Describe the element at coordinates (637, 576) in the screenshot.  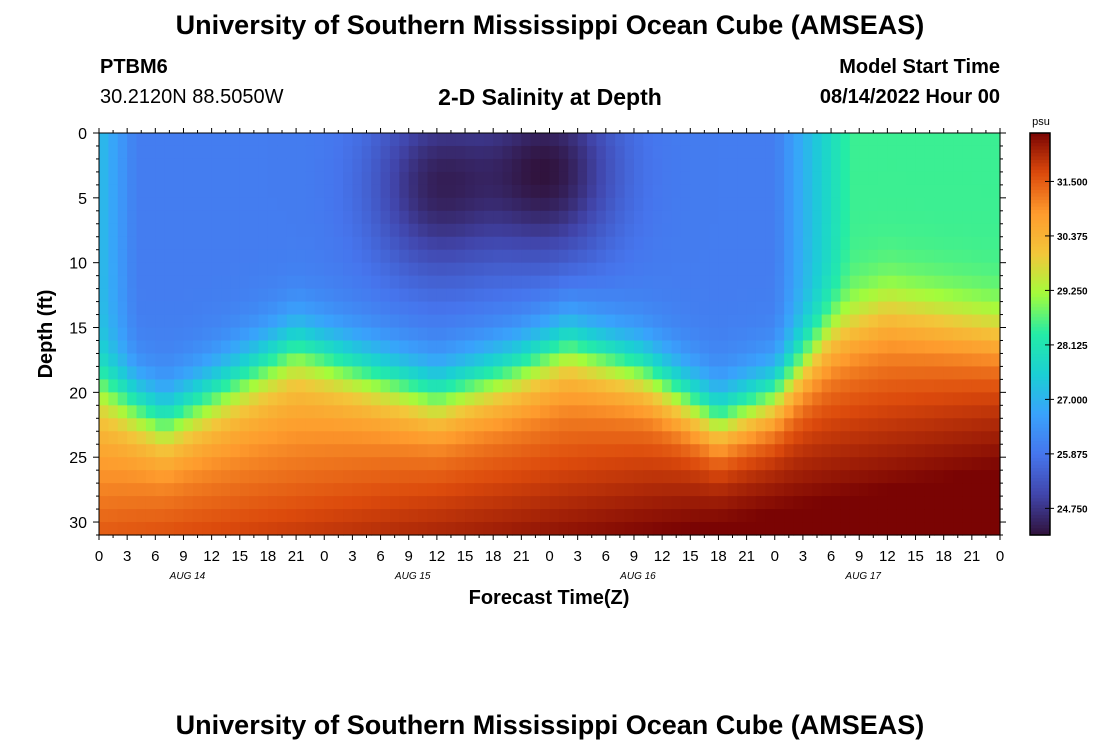
I see `day-label: AUG 16` at that location.